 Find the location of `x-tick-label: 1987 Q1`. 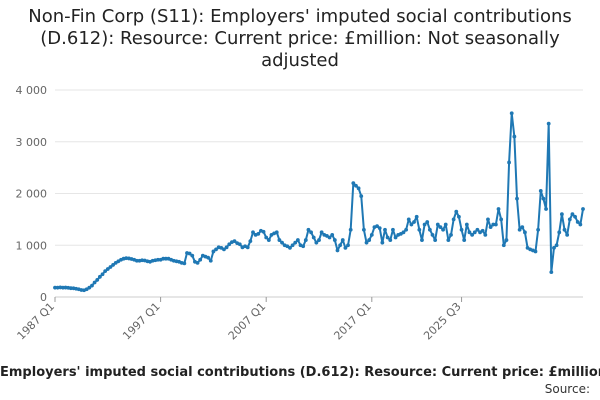

x-tick-label: 1987 Q1 is located at coordinates (36, 321).